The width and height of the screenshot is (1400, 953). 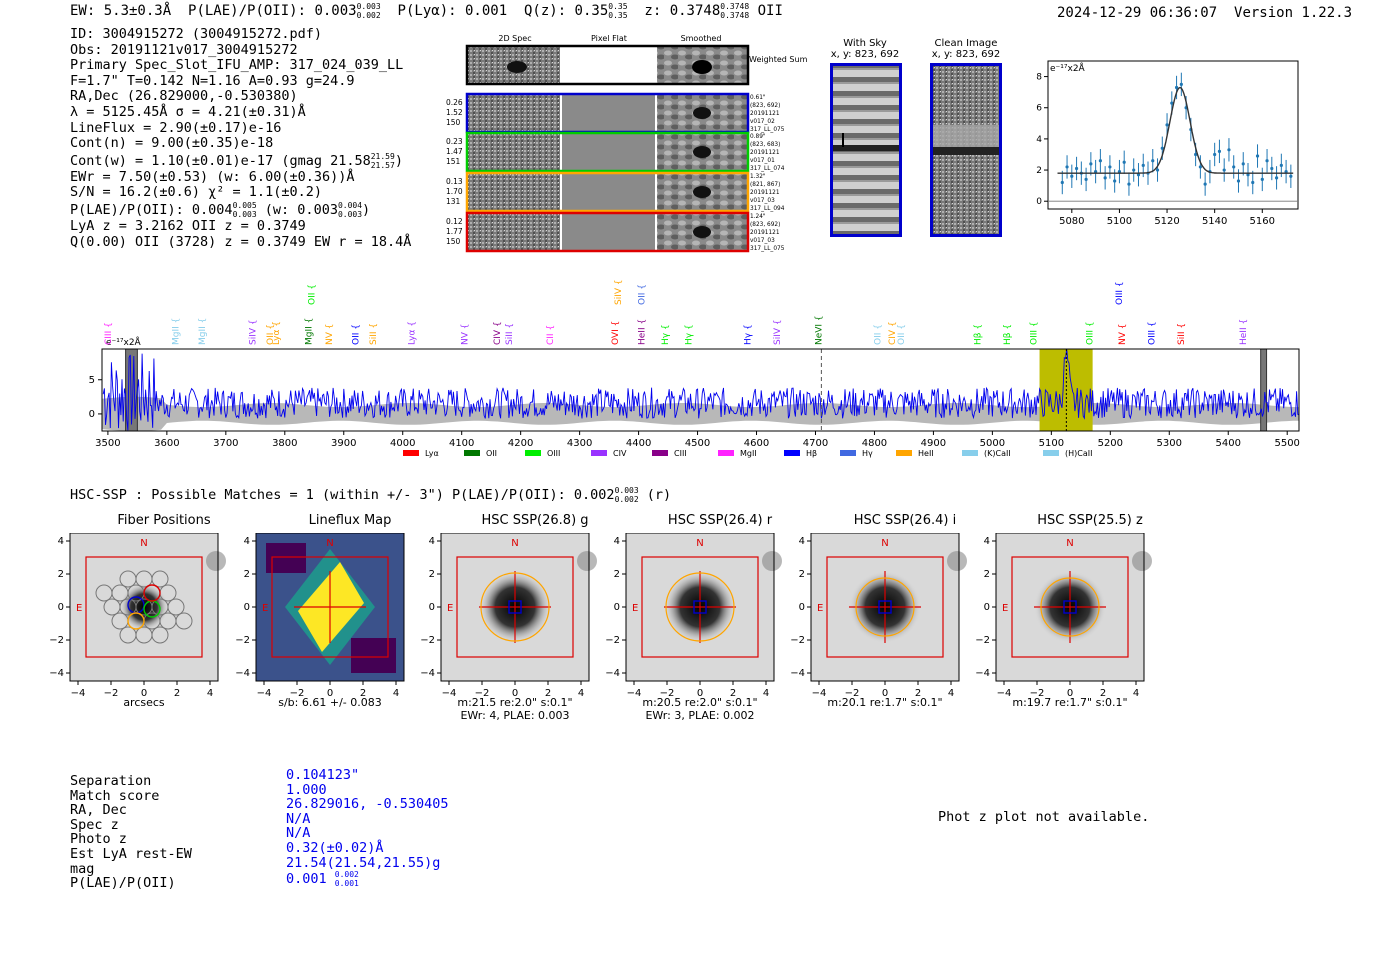 I want to click on fit-xtick-label: 5160, so click(x=1262, y=221).